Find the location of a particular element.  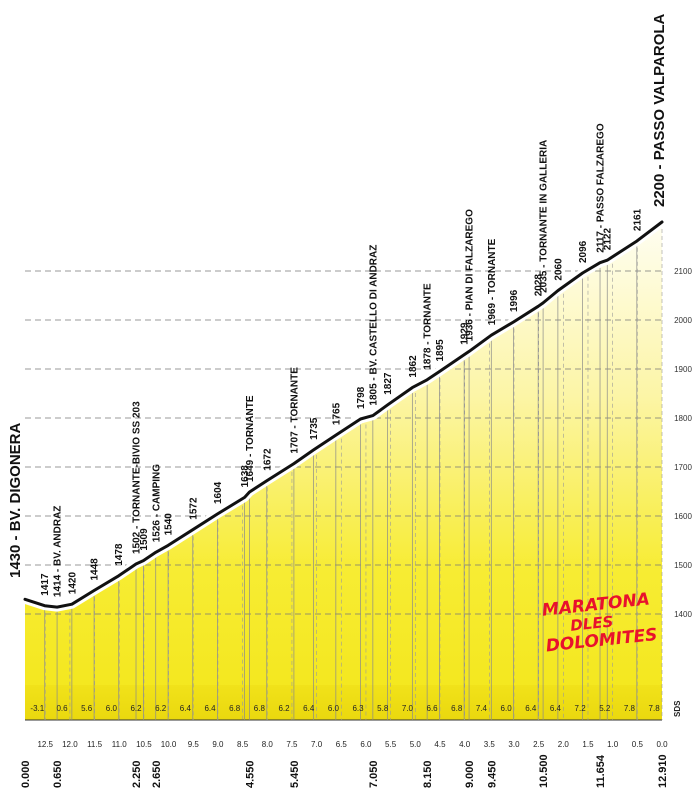

waypoint-label: 1936 - PIAN DI FALZAREGO is located at coordinates (470, 275).